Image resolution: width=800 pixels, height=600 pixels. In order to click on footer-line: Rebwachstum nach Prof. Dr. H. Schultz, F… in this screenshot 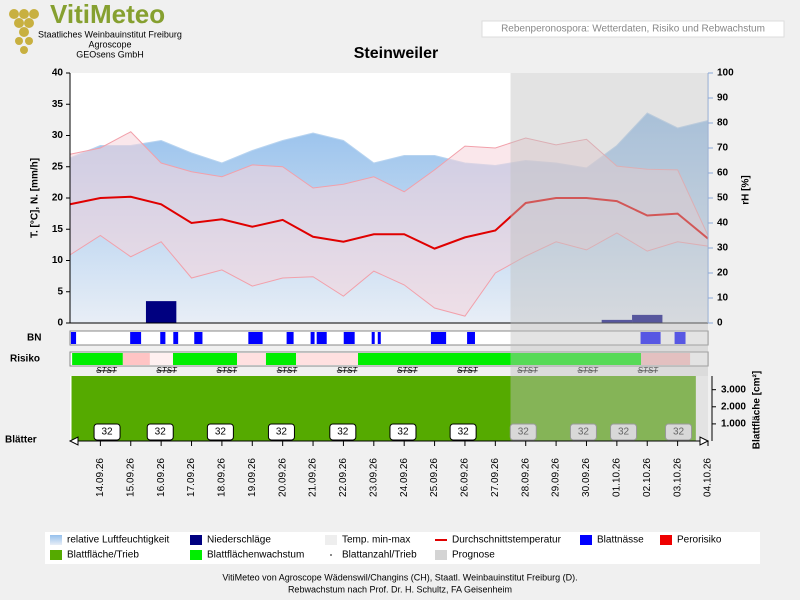, I will do `click(400, 589)`.